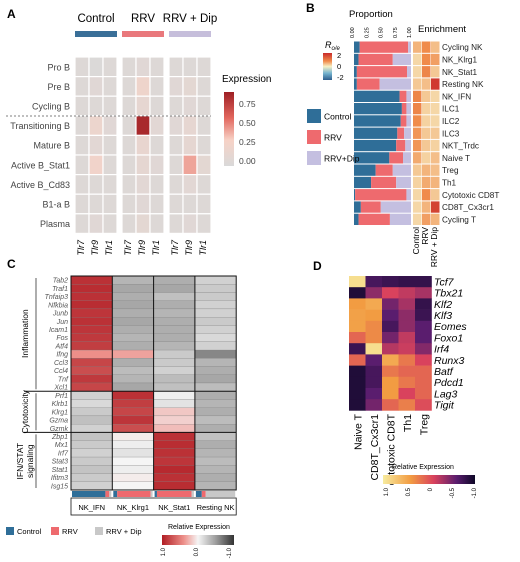 The height and width of the screenshot is (562, 520). Describe the element at coordinates (154, 494) in the screenshot. I see `panel-c-annotation-bar` at that location.